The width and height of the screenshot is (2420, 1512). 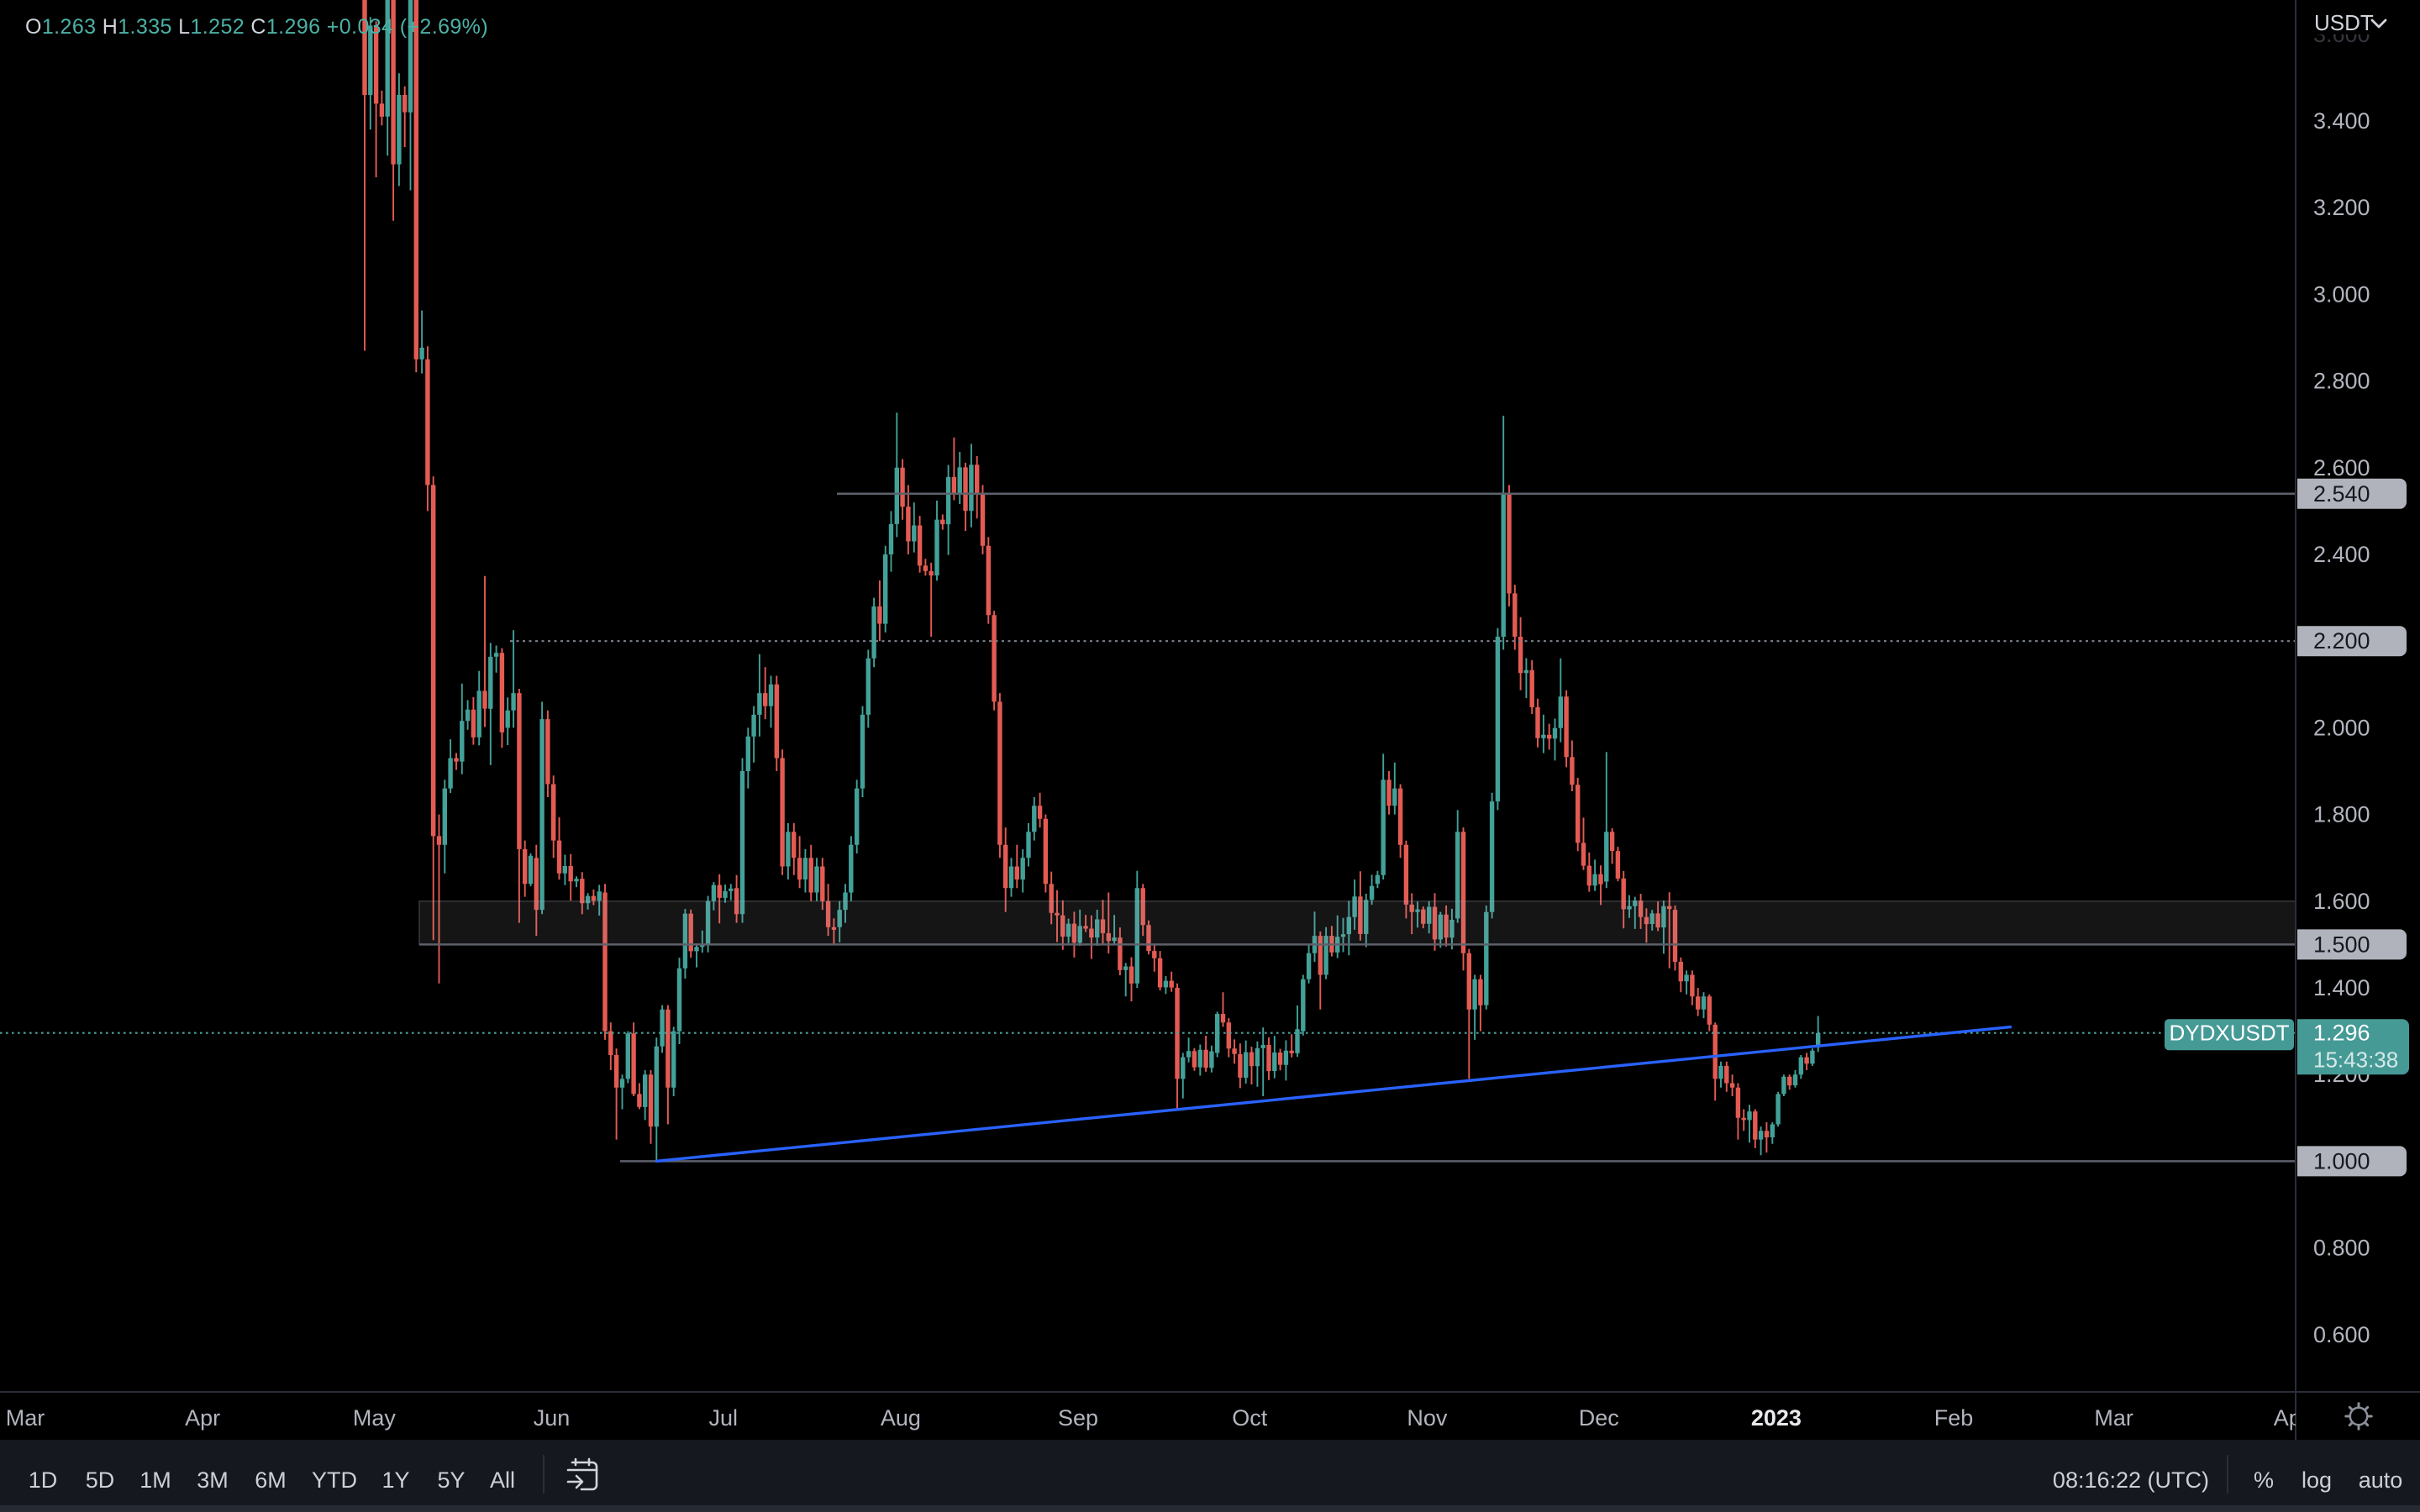 What do you see at coordinates (2341, 1334) in the screenshot?
I see `svg-text: 0.600` at bounding box center [2341, 1334].